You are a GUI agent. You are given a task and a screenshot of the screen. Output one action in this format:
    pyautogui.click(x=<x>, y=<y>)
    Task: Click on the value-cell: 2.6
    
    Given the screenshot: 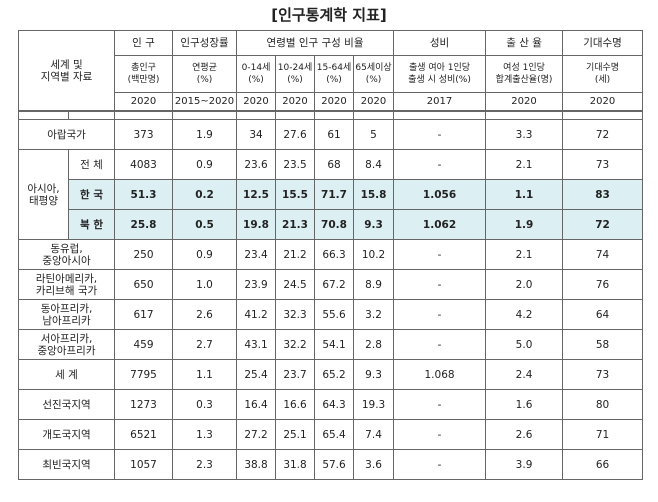 What is the action you would take?
    pyautogui.click(x=205, y=314)
    